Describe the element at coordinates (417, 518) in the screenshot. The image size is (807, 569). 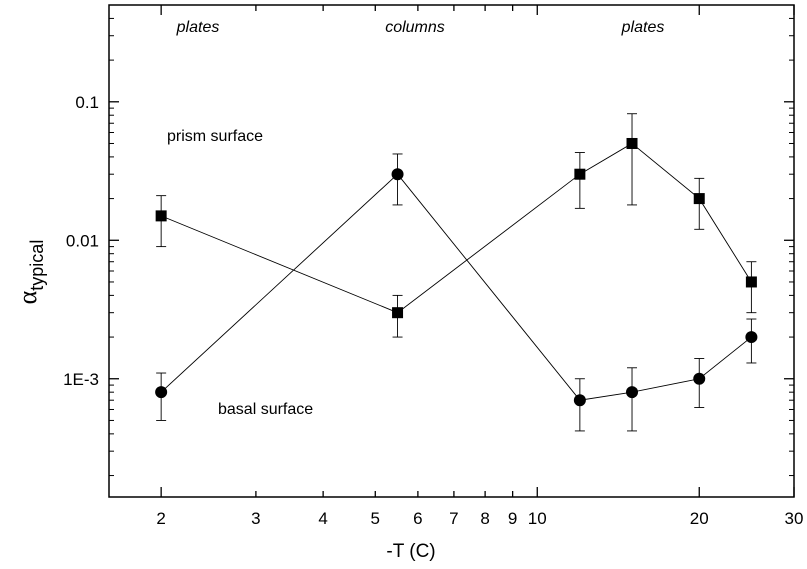
I see `x-tick-label: 6` at that location.